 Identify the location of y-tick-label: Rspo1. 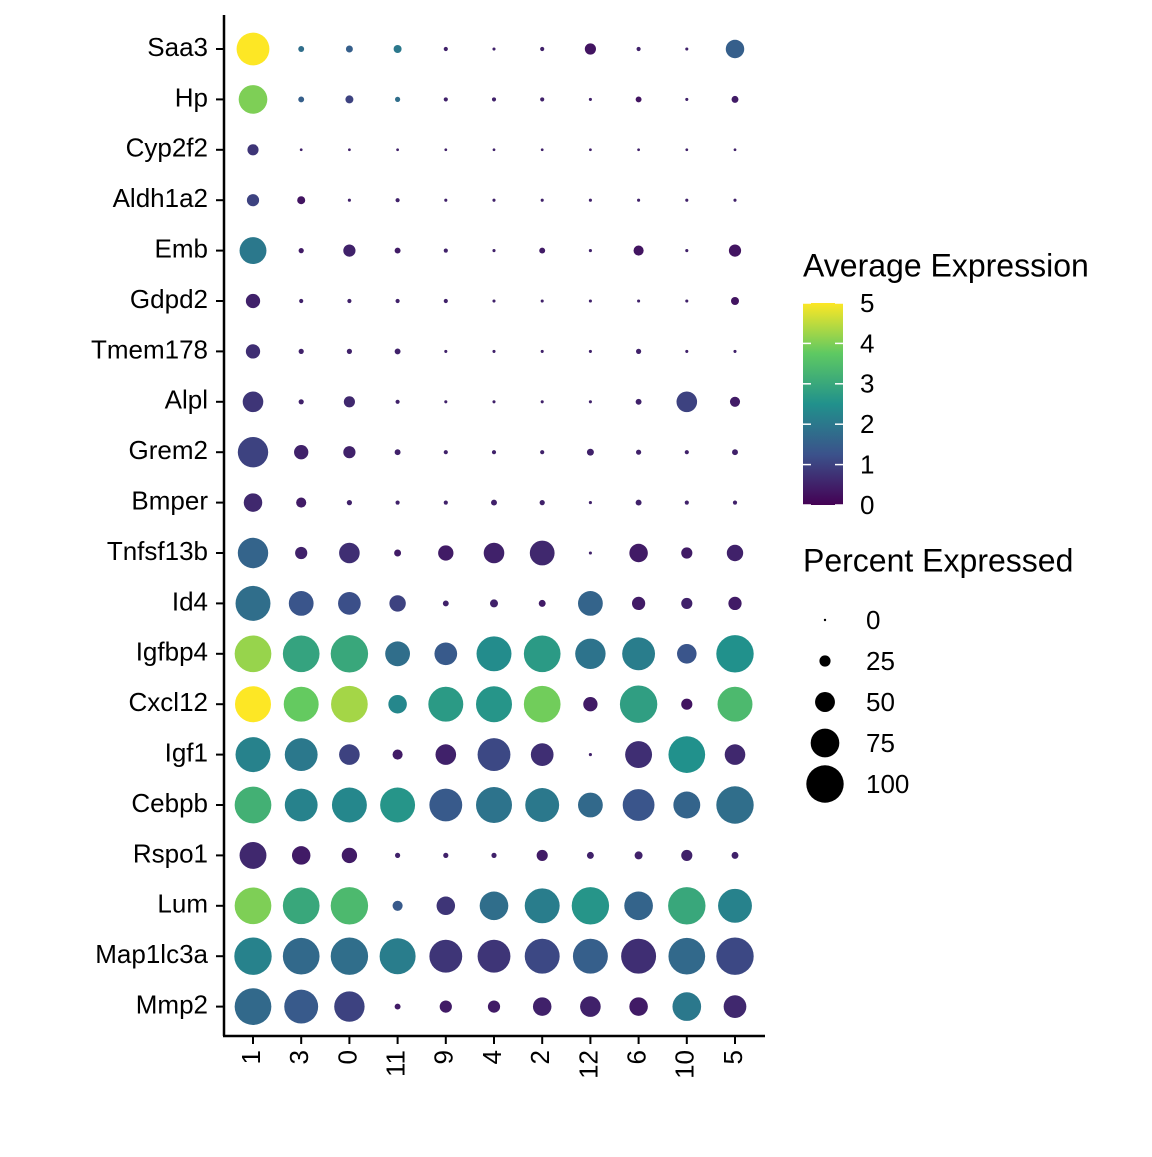
(170, 853).